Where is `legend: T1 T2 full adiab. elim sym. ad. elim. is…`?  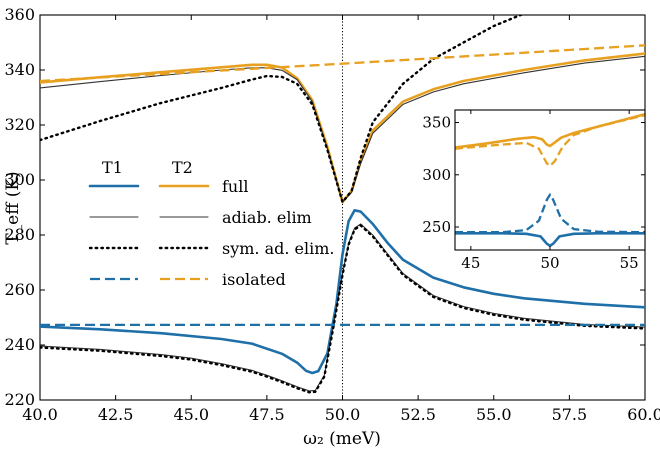 legend: T1 T2 full adiab. elim sym. ad. elim. is… is located at coordinates (211, 223).